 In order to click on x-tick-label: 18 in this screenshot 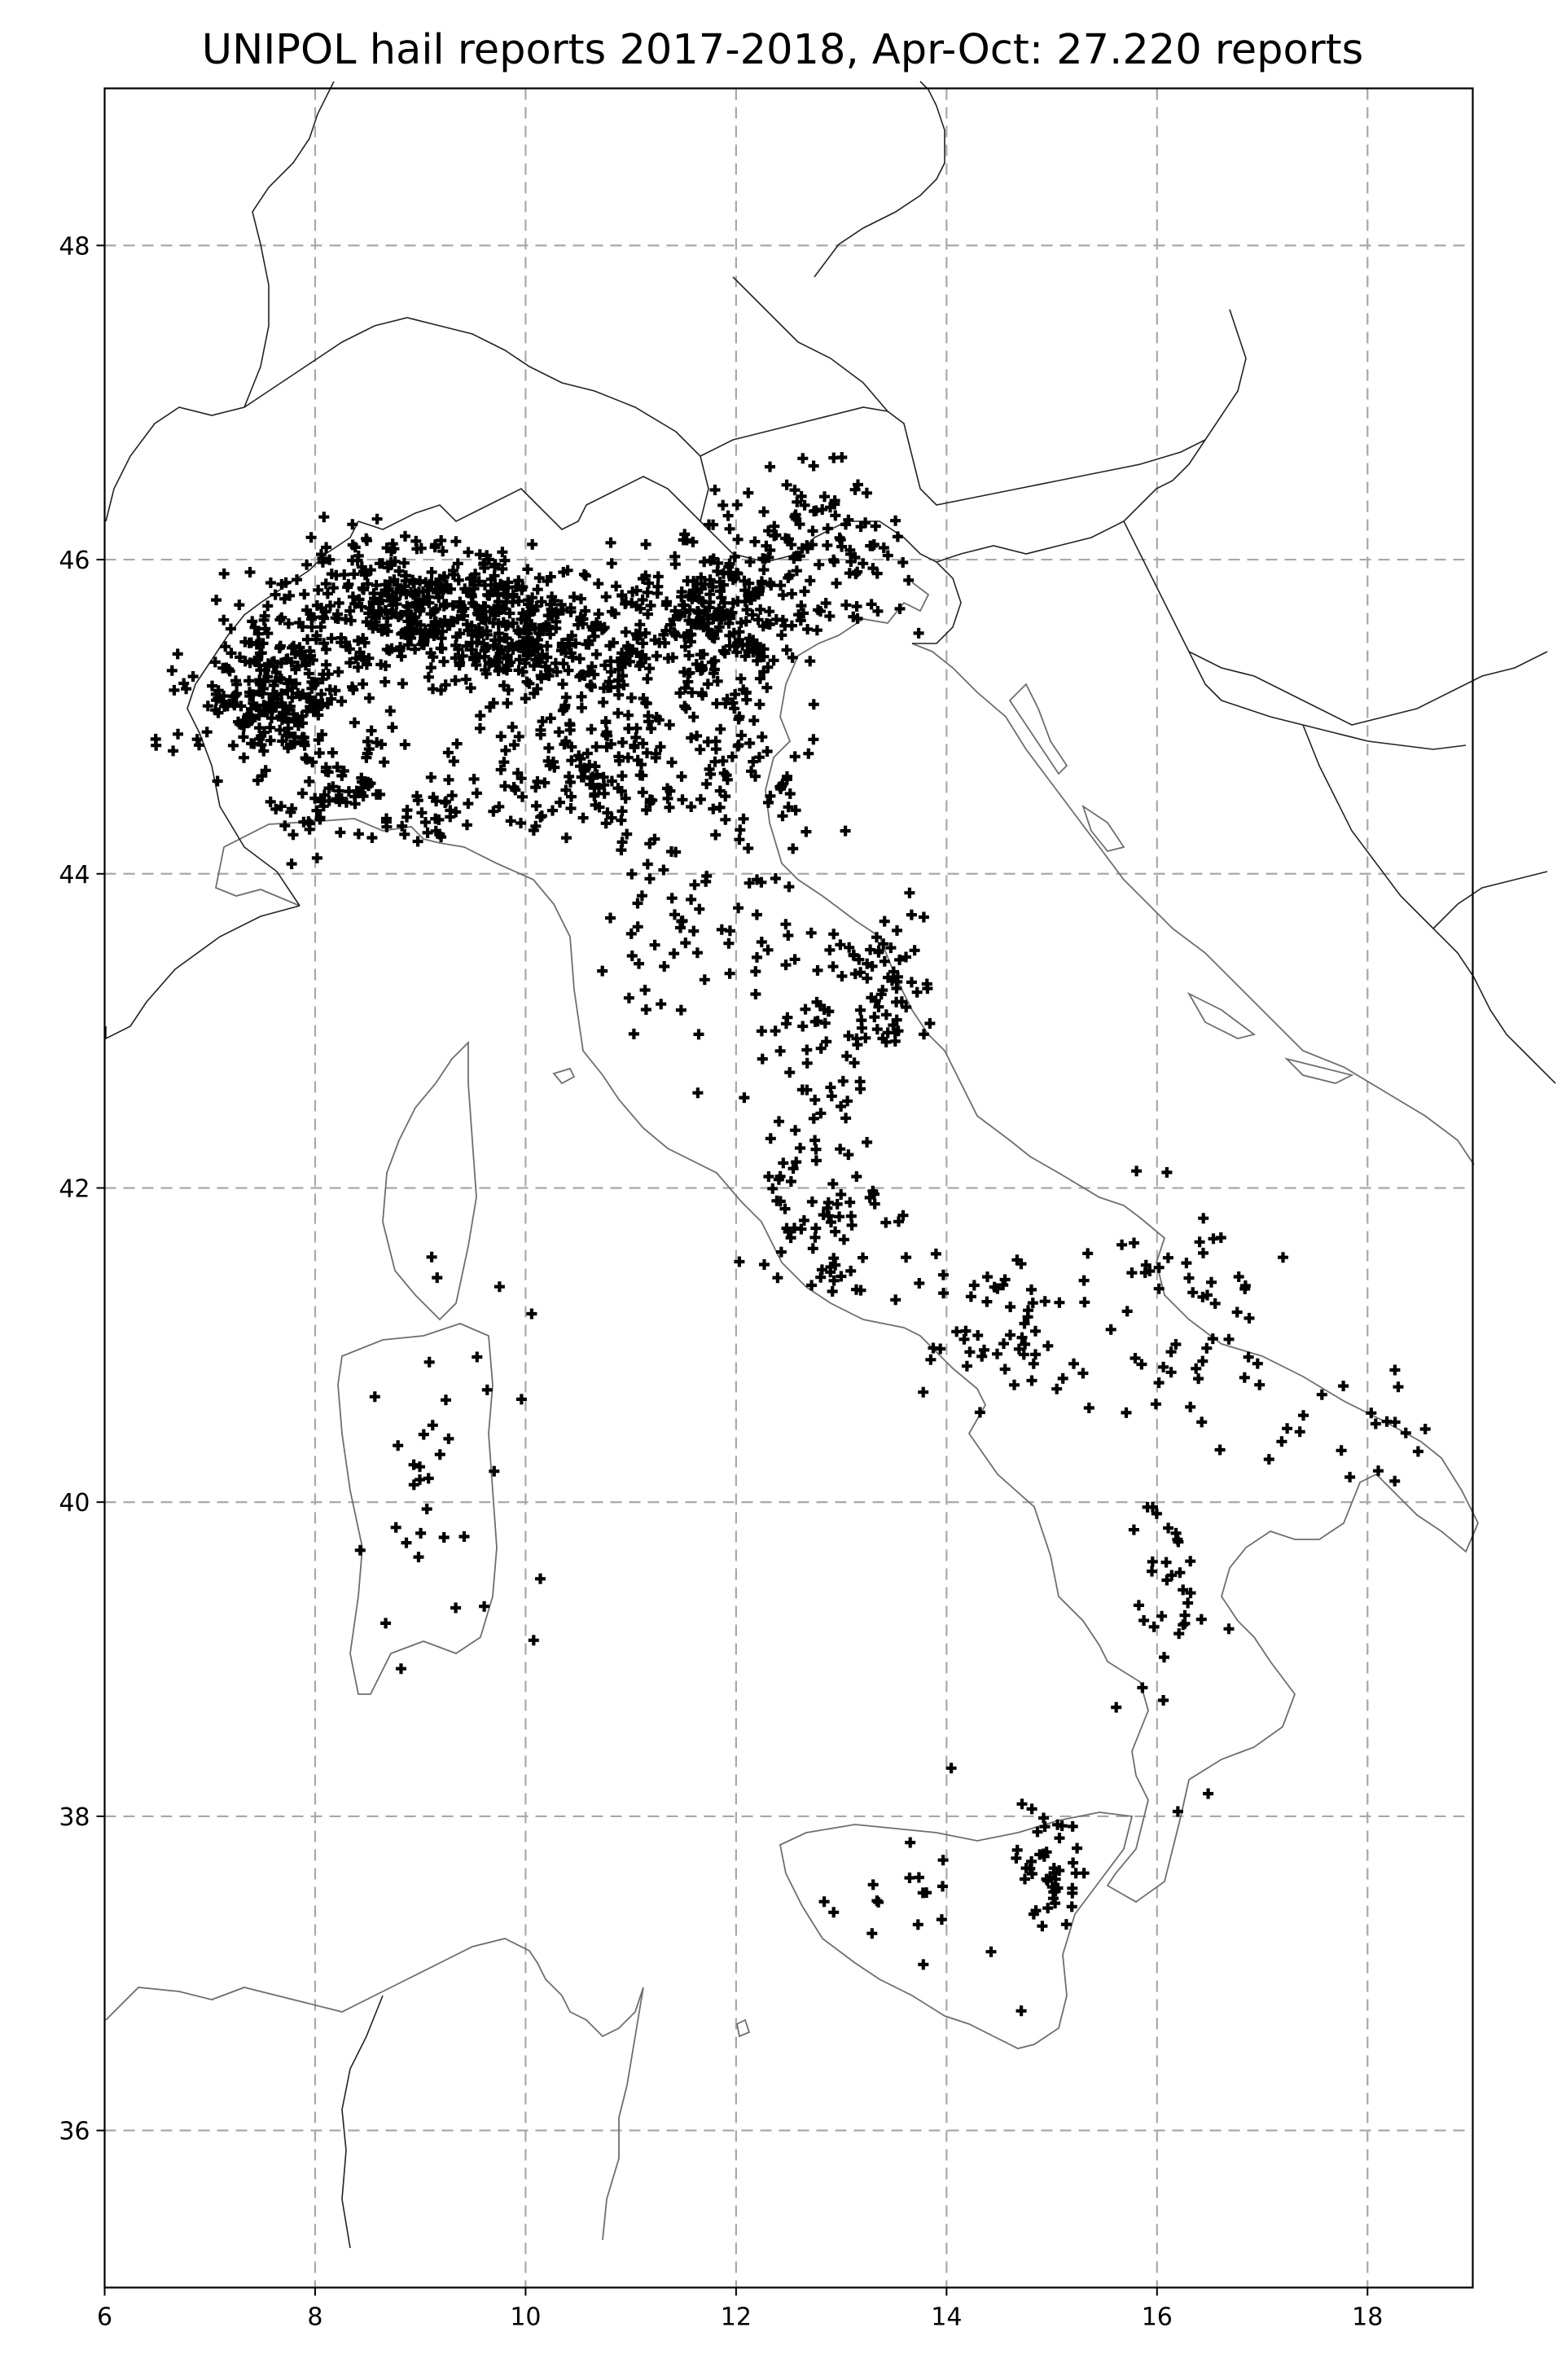, I will do `click(1367, 2317)`.